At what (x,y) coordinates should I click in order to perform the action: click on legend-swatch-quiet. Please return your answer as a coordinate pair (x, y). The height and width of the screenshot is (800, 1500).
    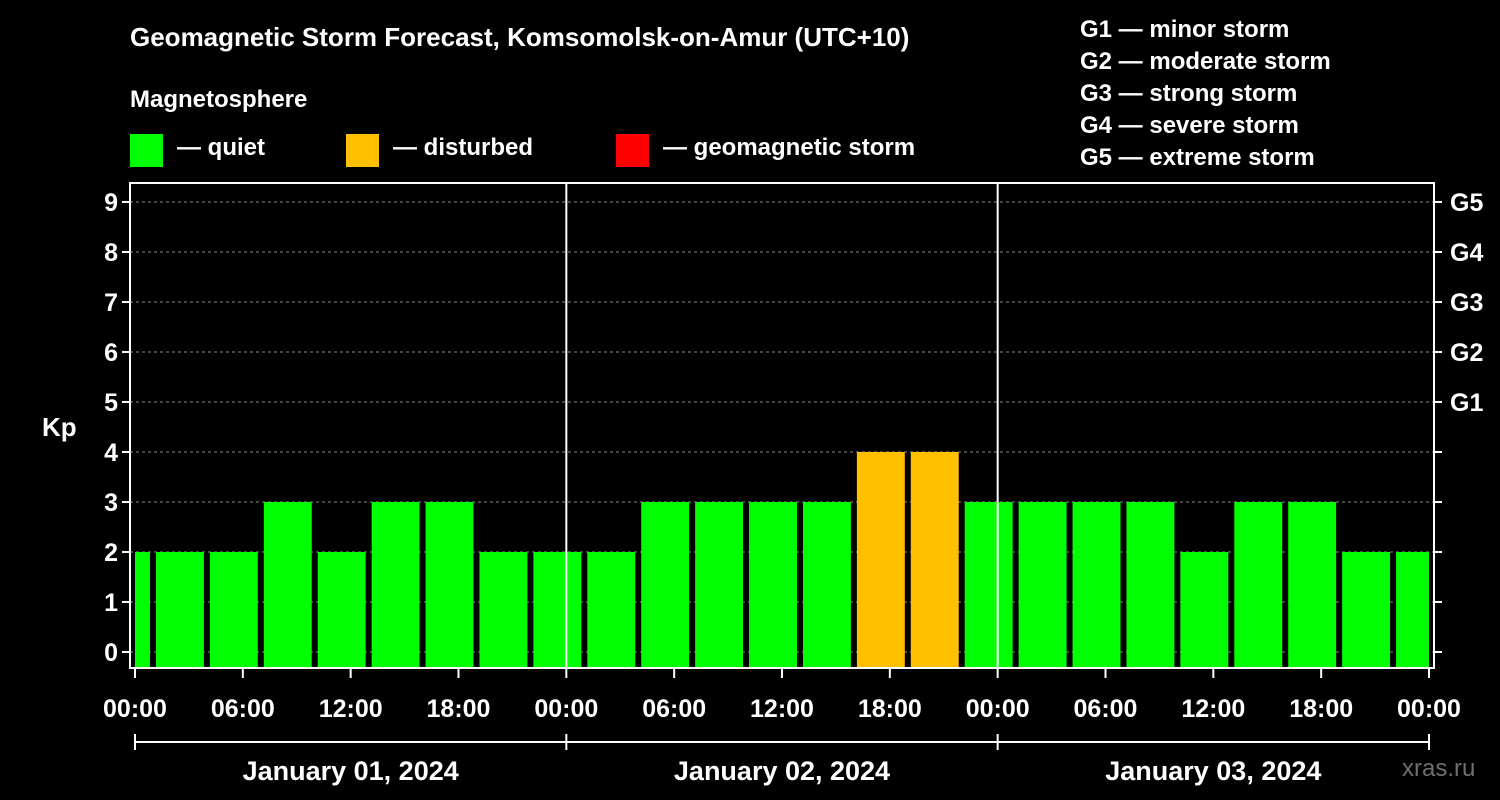
    Looking at the image, I should click on (146, 150).